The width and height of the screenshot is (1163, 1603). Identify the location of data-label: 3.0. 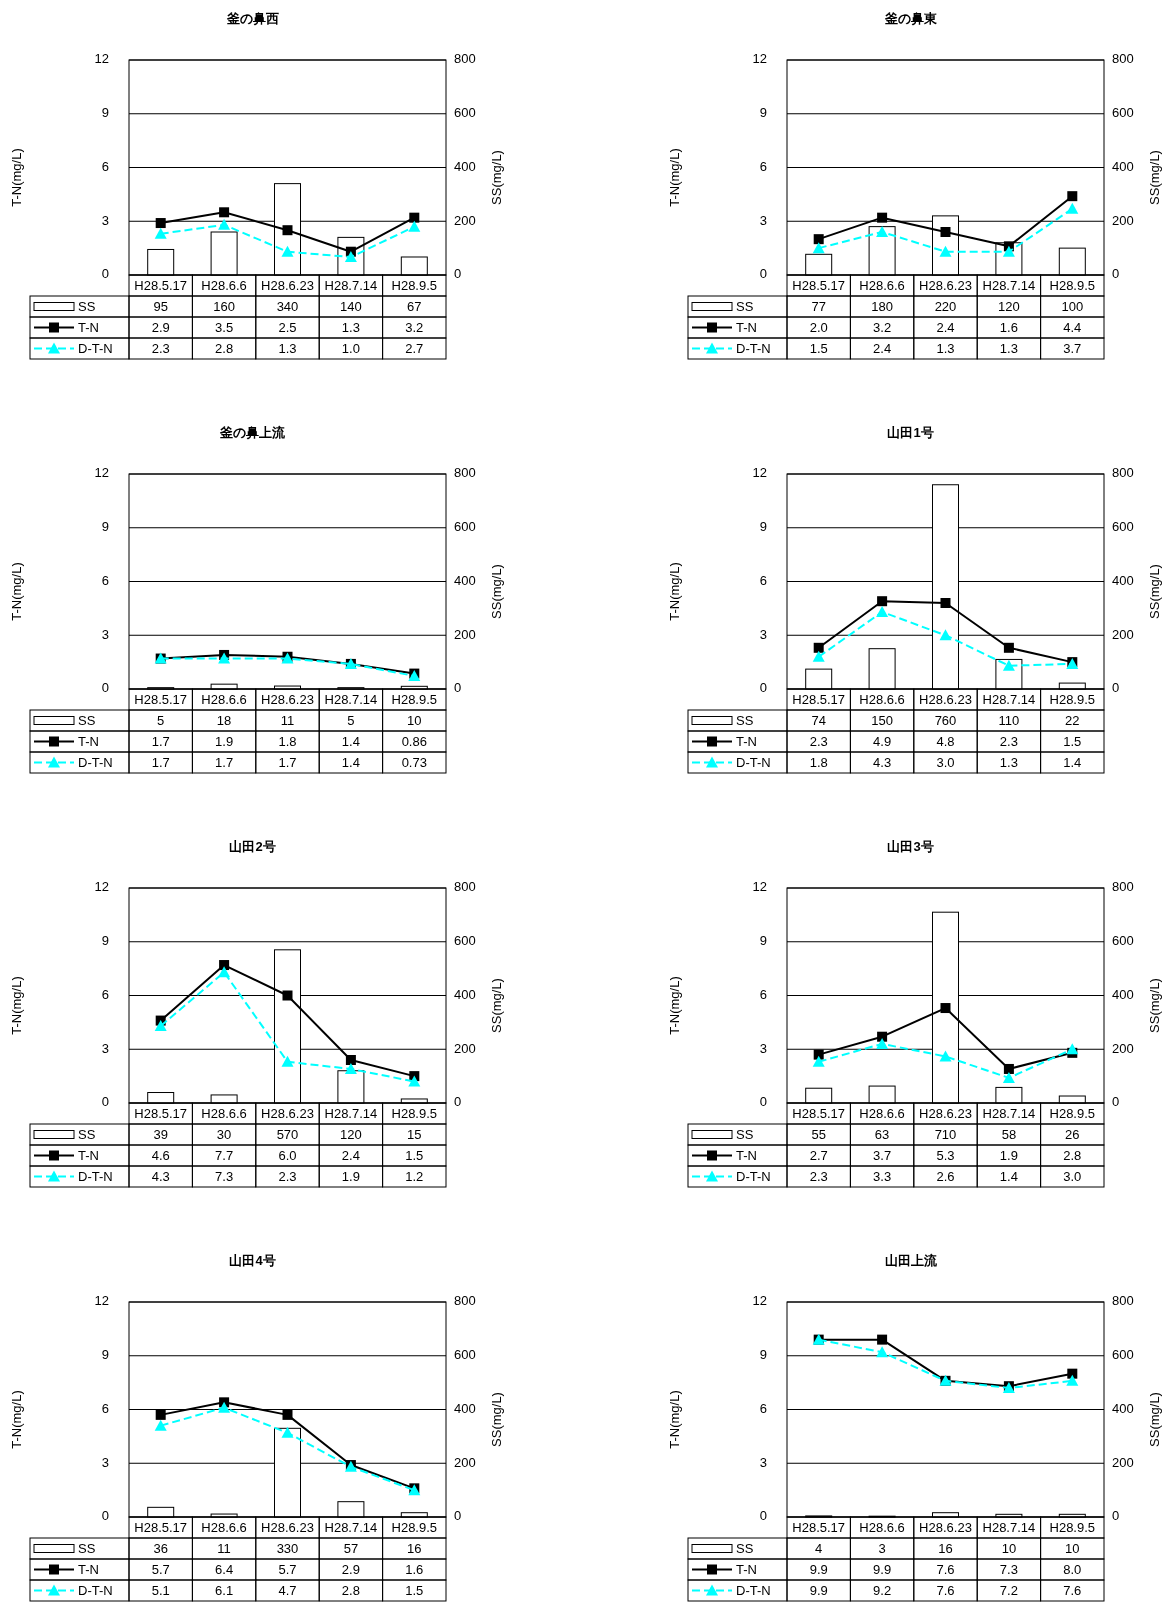
(945, 762).